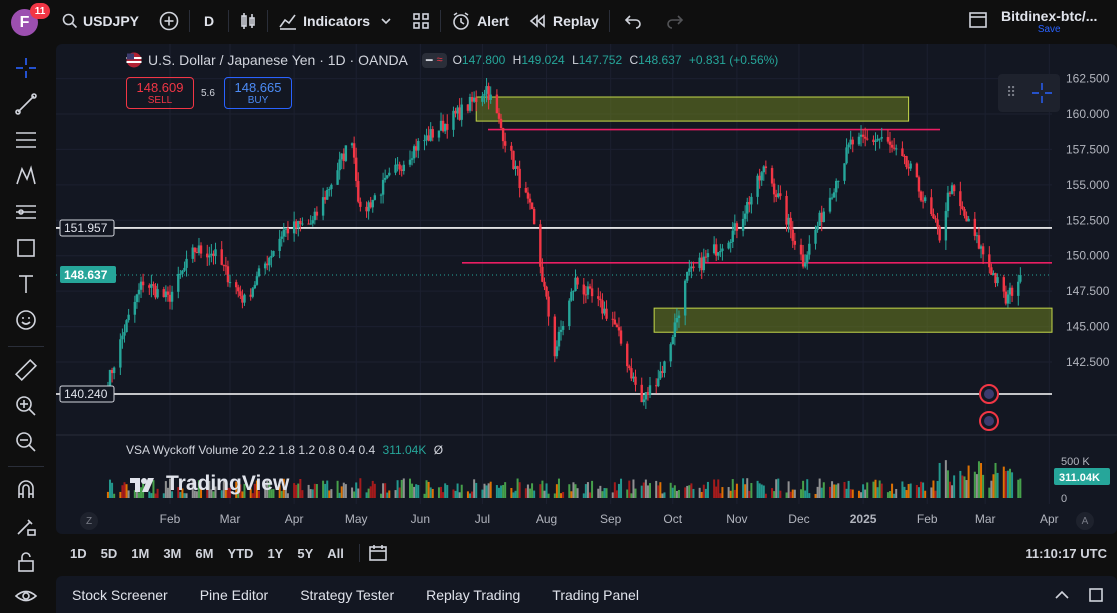 Image resolution: width=1117 pixels, height=613 pixels. What do you see at coordinates (675, 21) in the screenshot?
I see `redo-button` at bounding box center [675, 21].